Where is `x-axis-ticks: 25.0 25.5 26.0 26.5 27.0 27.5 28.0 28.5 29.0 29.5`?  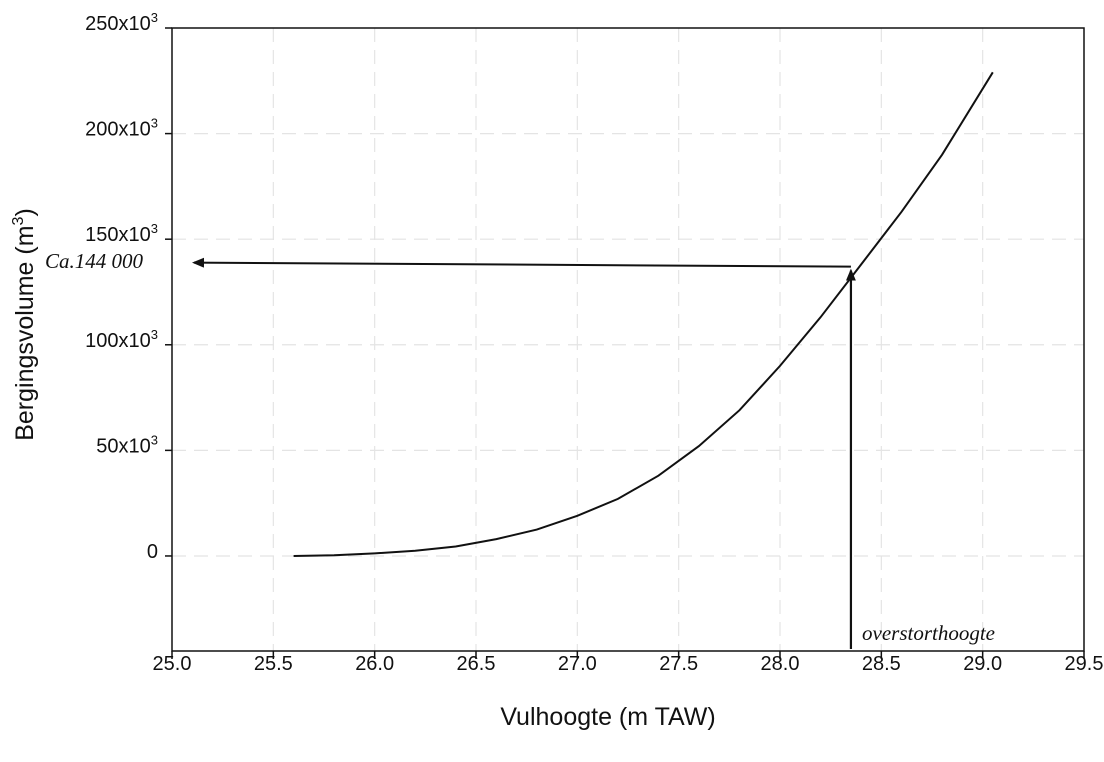 x-axis-ticks: 25.0 25.5 26.0 26.5 27.0 27.5 28.0 28.5 29.0 29.5 is located at coordinates (628, 663).